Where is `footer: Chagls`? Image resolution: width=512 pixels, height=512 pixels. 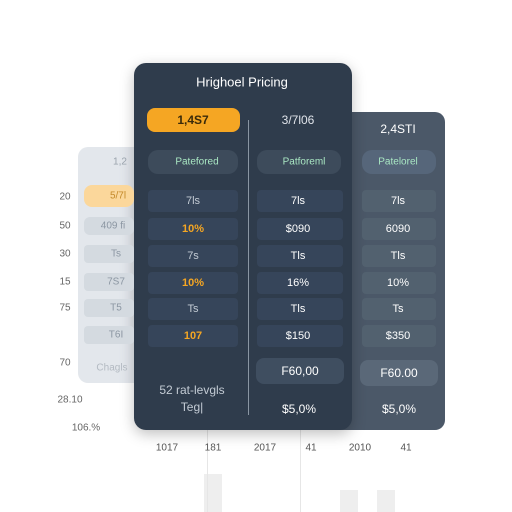 footer: Chagls is located at coordinates (112, 368).